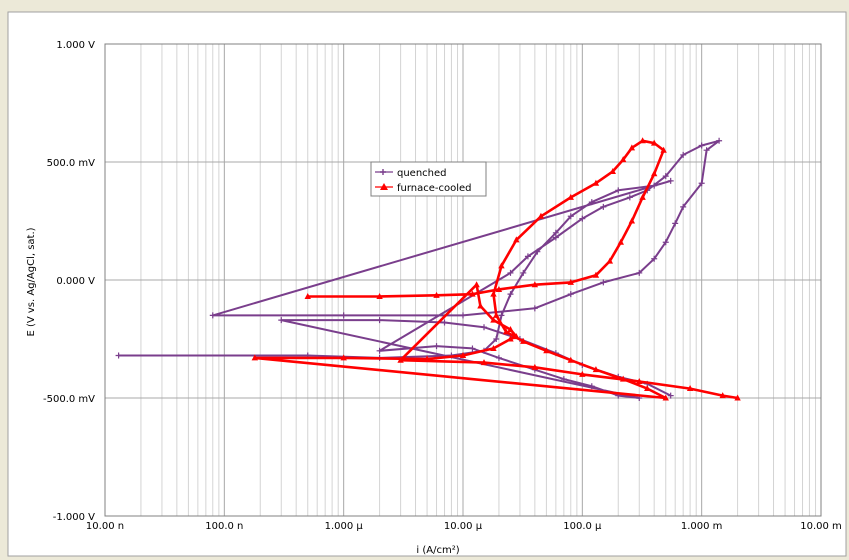 The image size is (849, 560). What do you see at coordinates (75, 281) in the screenshot?
I see `y-tick-label: 0.000 V` at bounding box center [75, 281].